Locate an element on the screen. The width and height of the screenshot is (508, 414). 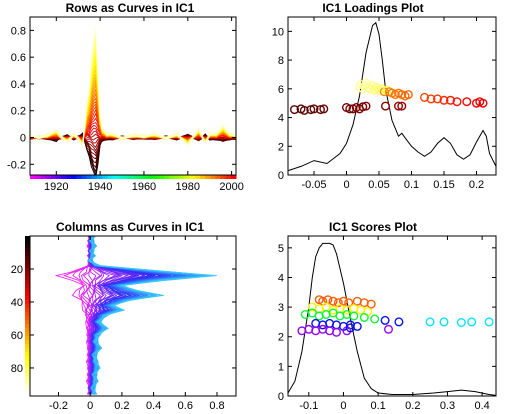
y-tick-label: 80 is located at coordinates (17, 369).